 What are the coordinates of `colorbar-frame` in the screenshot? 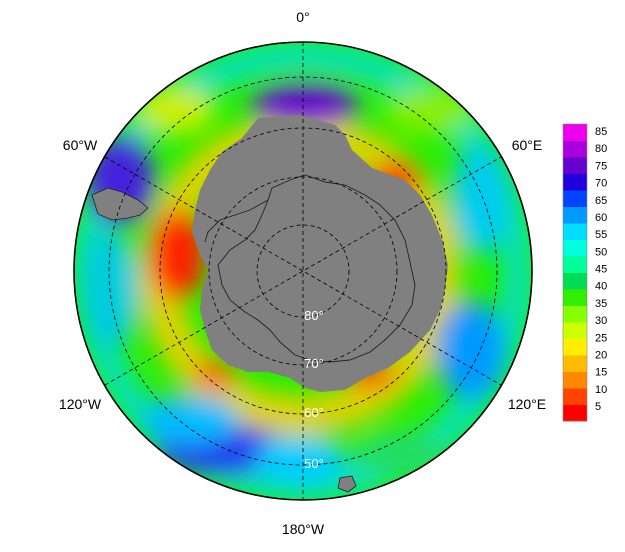 It's located at (575, 272).